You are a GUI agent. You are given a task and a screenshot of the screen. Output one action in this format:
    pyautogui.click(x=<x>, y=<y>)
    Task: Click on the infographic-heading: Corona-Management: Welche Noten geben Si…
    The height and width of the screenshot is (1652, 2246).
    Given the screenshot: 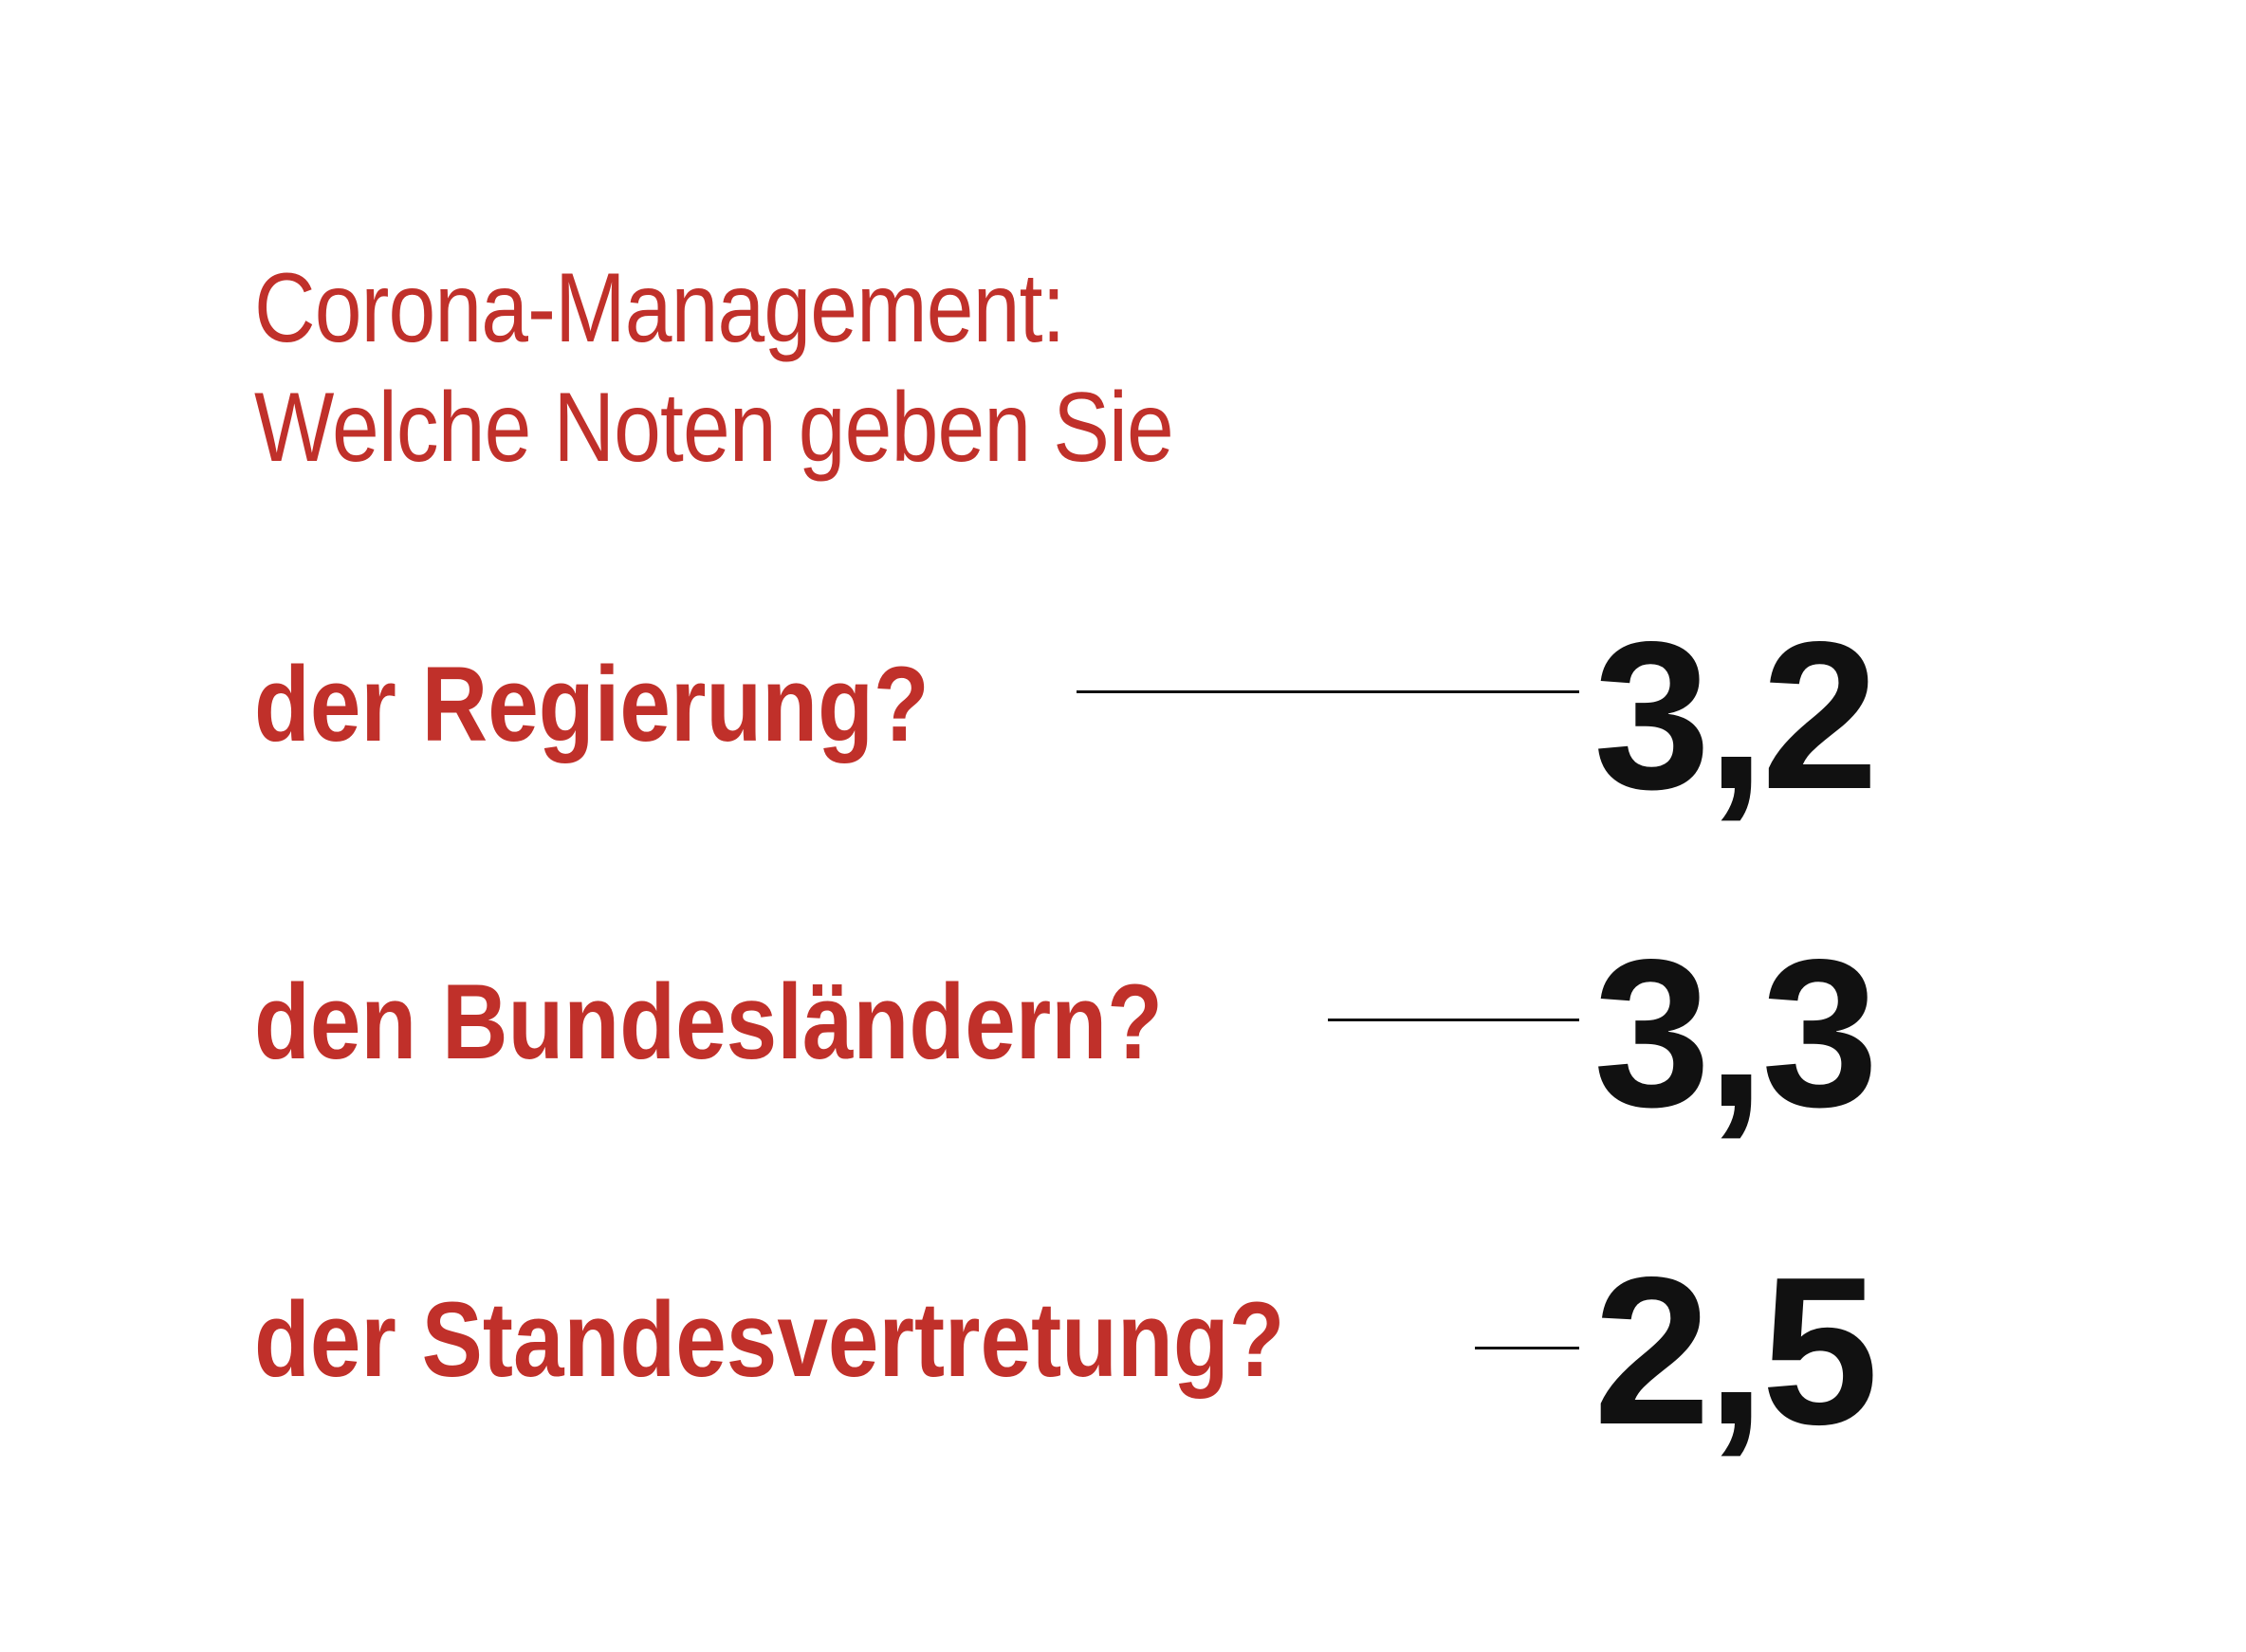 What is the action you would take?
    pyautogui.click(x=714, y=367)
    